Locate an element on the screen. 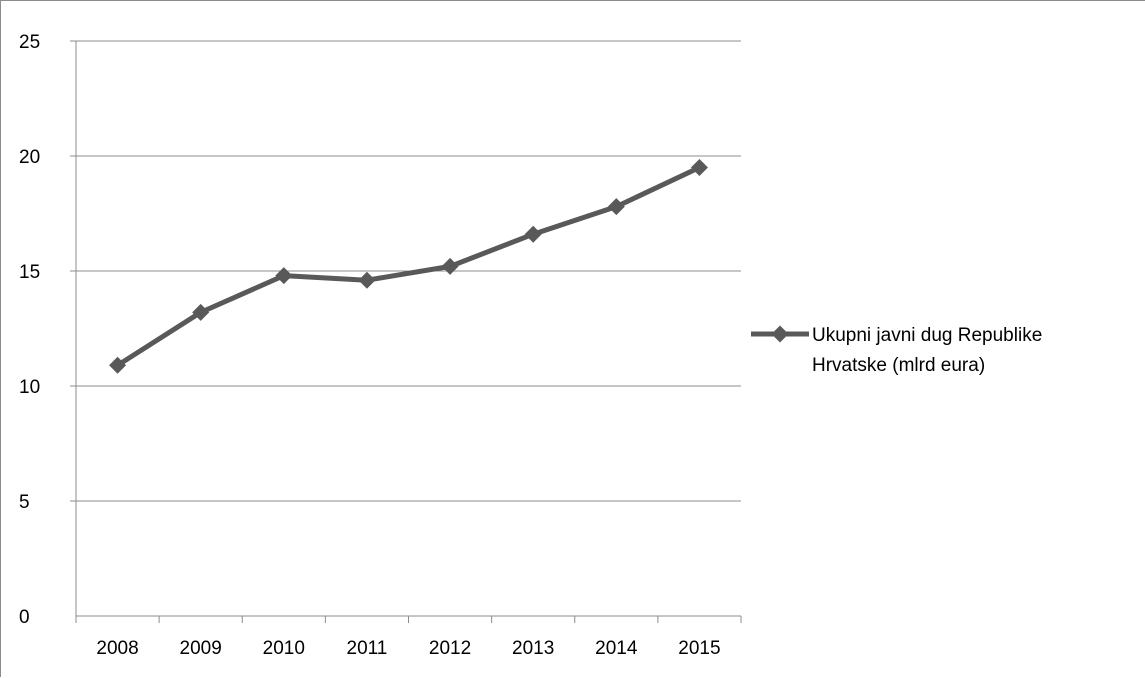 The image size is (1145, 678). x-tick-label: 2010 is located at coordinates (284, 648).